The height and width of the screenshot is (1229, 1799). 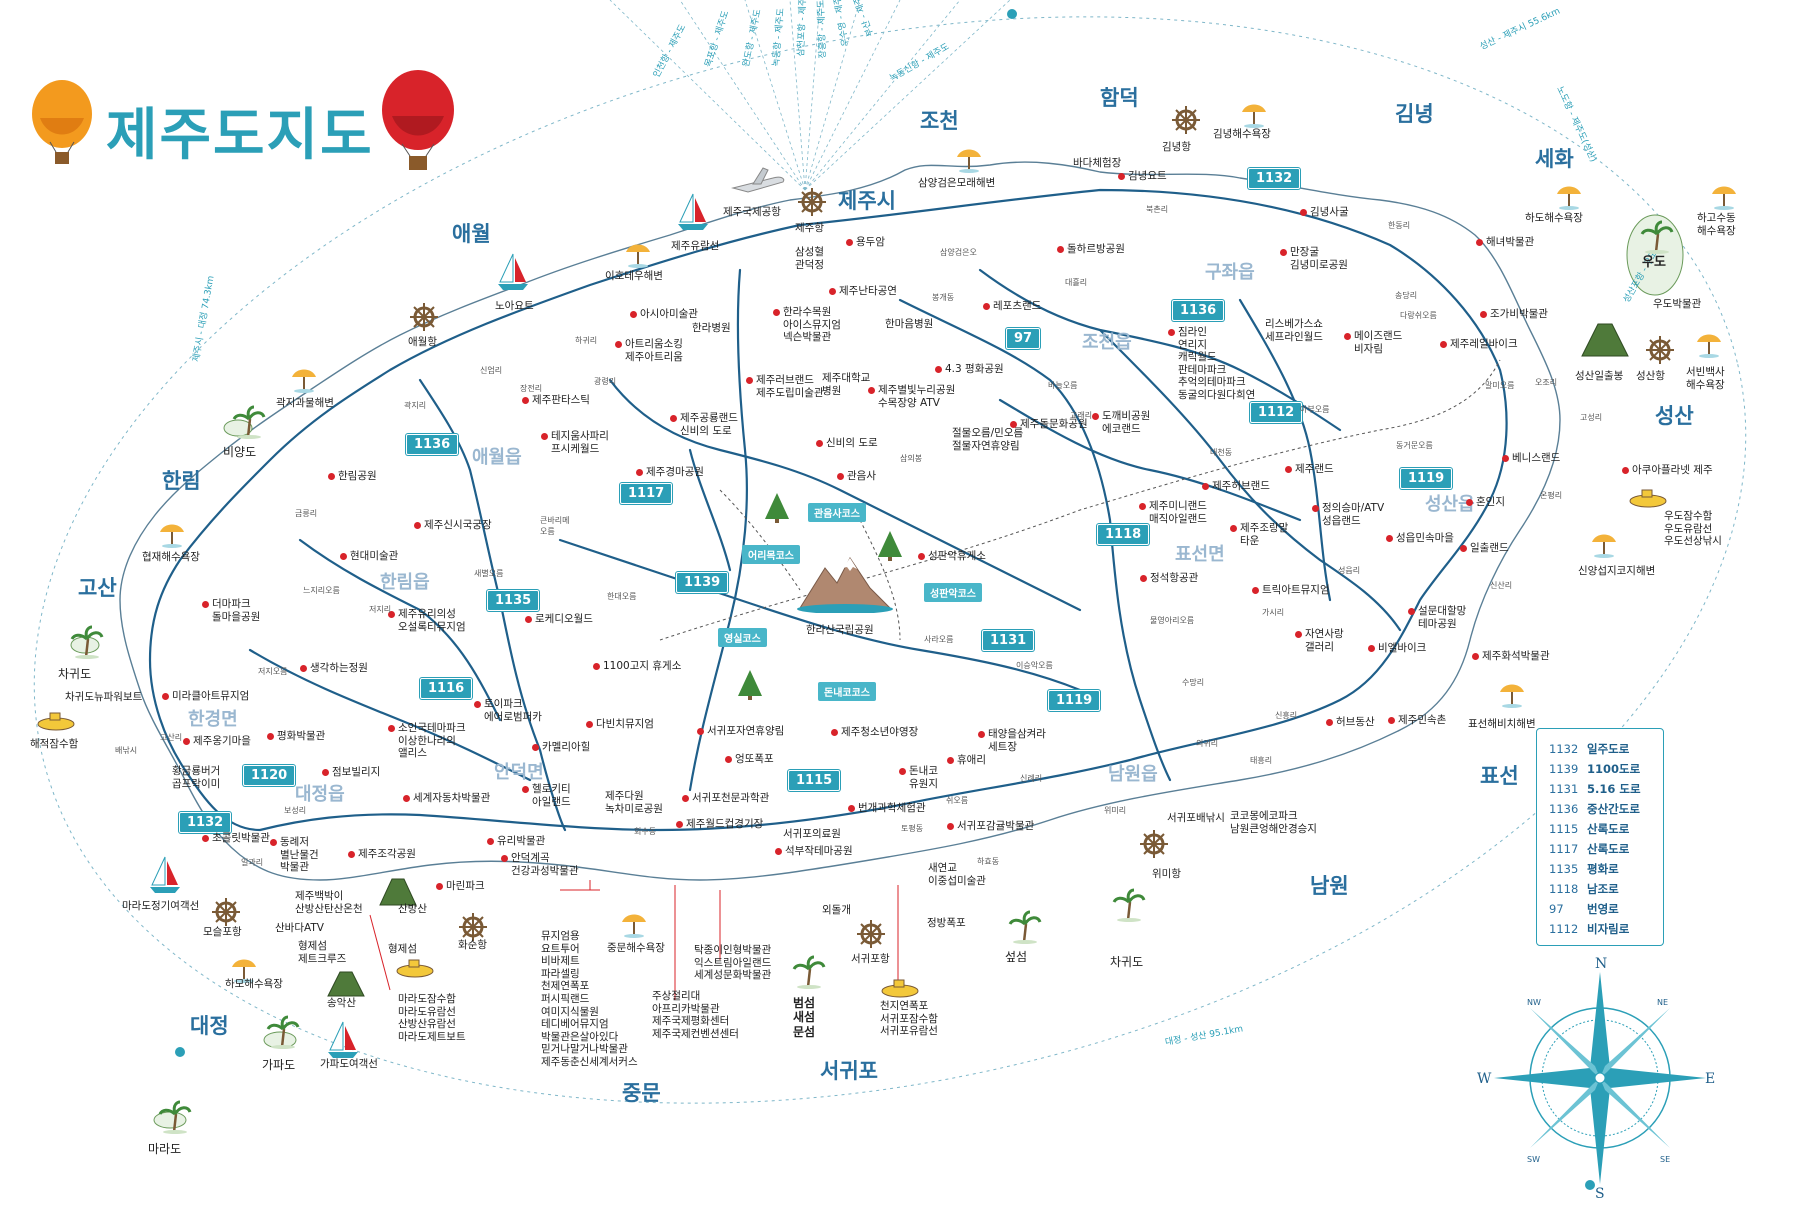 What do you see at coordinates (556, 400) in the screenshot?
I see `poi-label: 제주판타스틱` at bounding box center [556, 400].